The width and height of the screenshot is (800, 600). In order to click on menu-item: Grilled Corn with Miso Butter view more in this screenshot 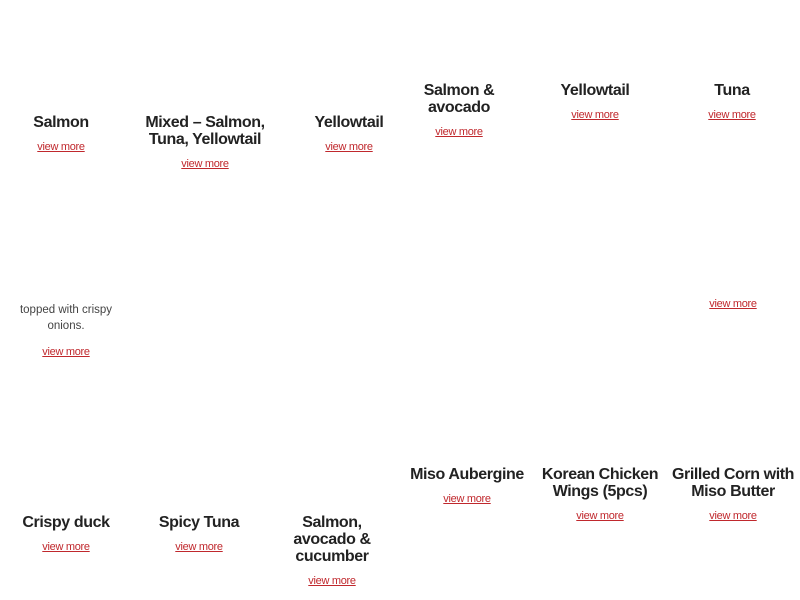, I will do `click(733, 494)`.